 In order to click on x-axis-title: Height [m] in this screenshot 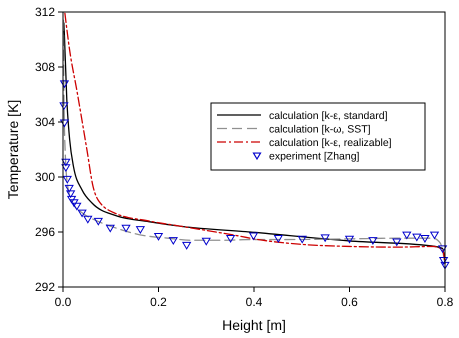, I will do `click(254, 325)`.